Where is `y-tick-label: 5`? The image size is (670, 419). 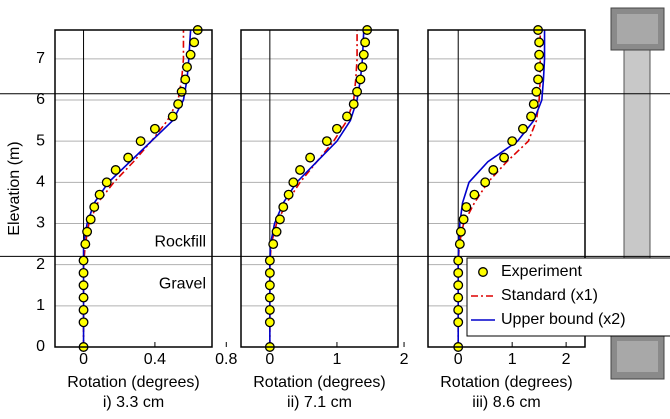
y-tick-label: 5 is located at coordinates (40, 140).